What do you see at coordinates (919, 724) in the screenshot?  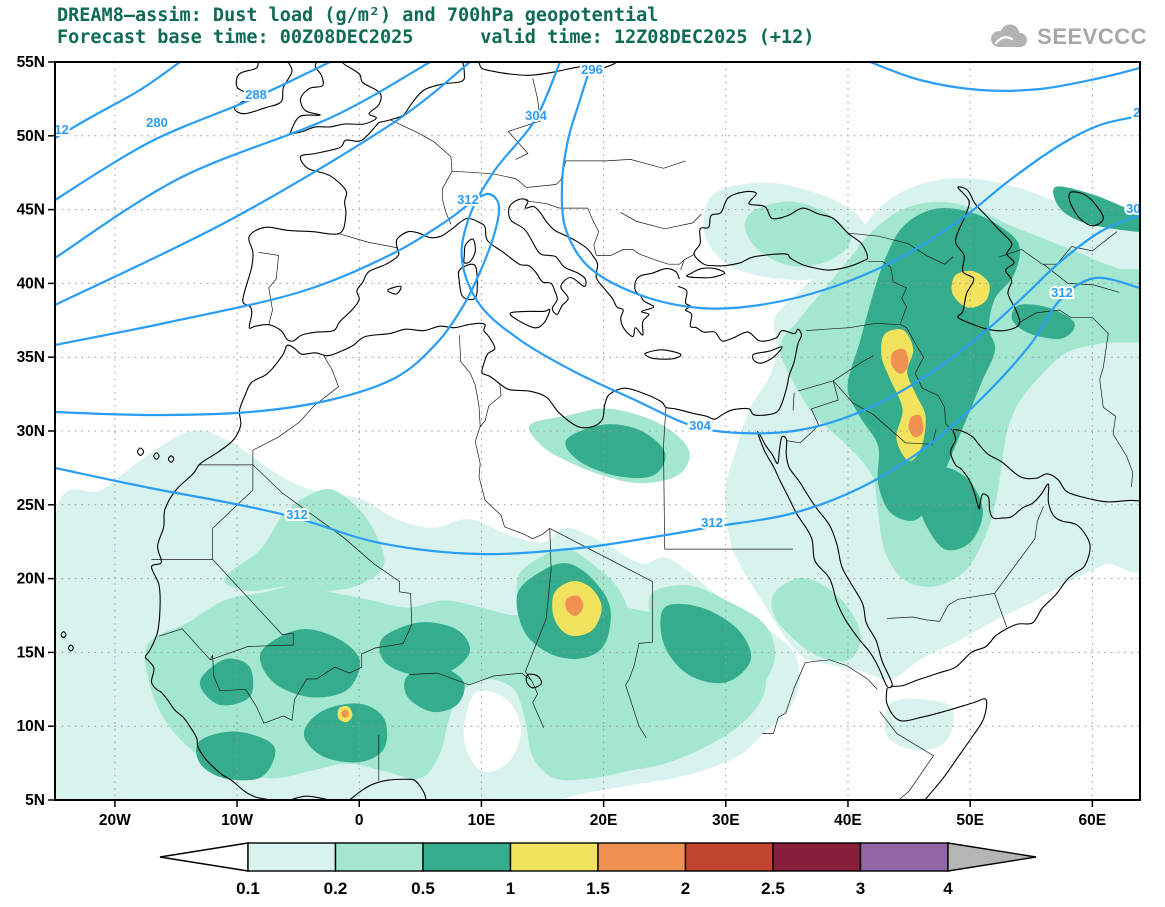 I see `dust-level-0-1-region` at bounding box center [919, 724].